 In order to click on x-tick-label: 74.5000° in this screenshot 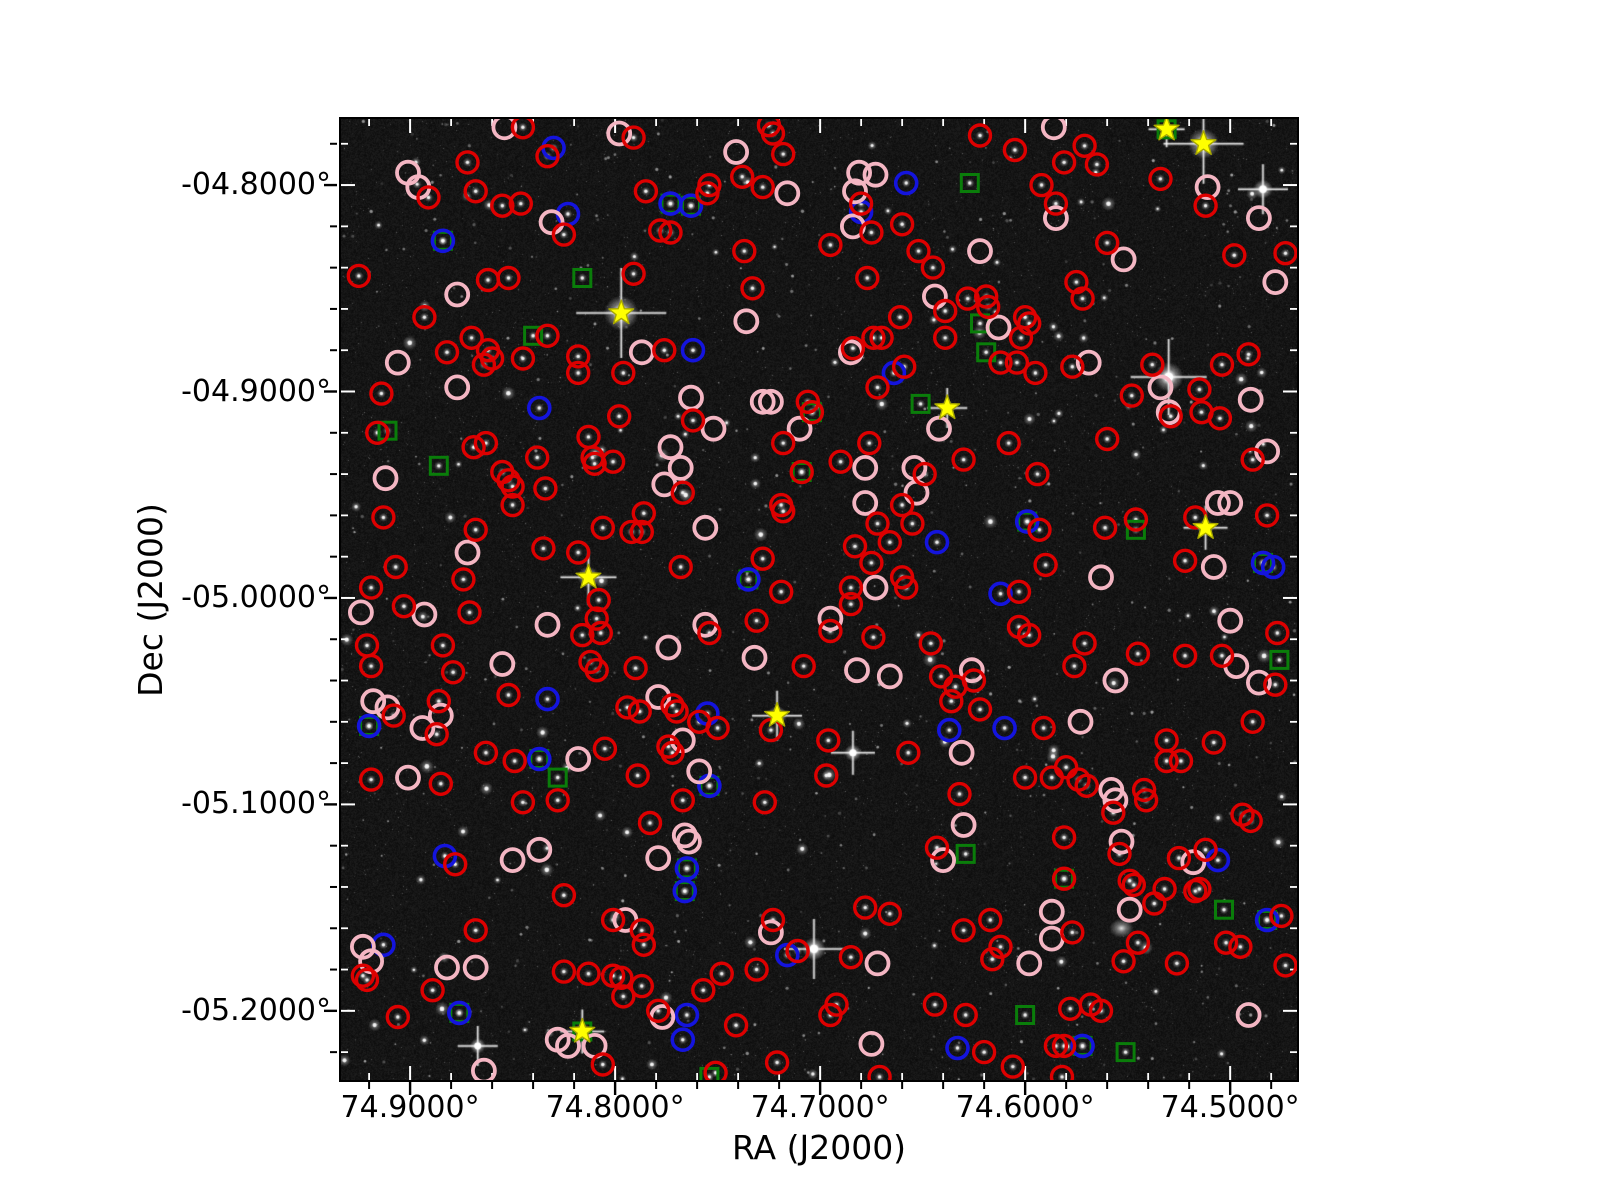, I will do `click(1230, 1107)`.